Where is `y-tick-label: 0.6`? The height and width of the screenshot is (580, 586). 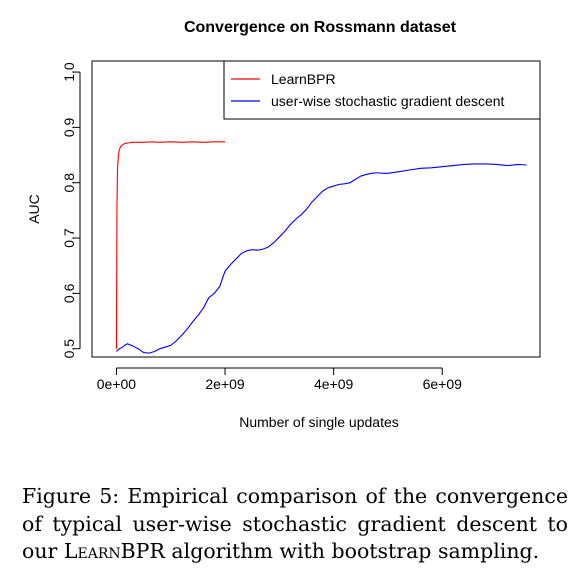
y-tick-label: 0.6 is located at coordinates (69, 293).